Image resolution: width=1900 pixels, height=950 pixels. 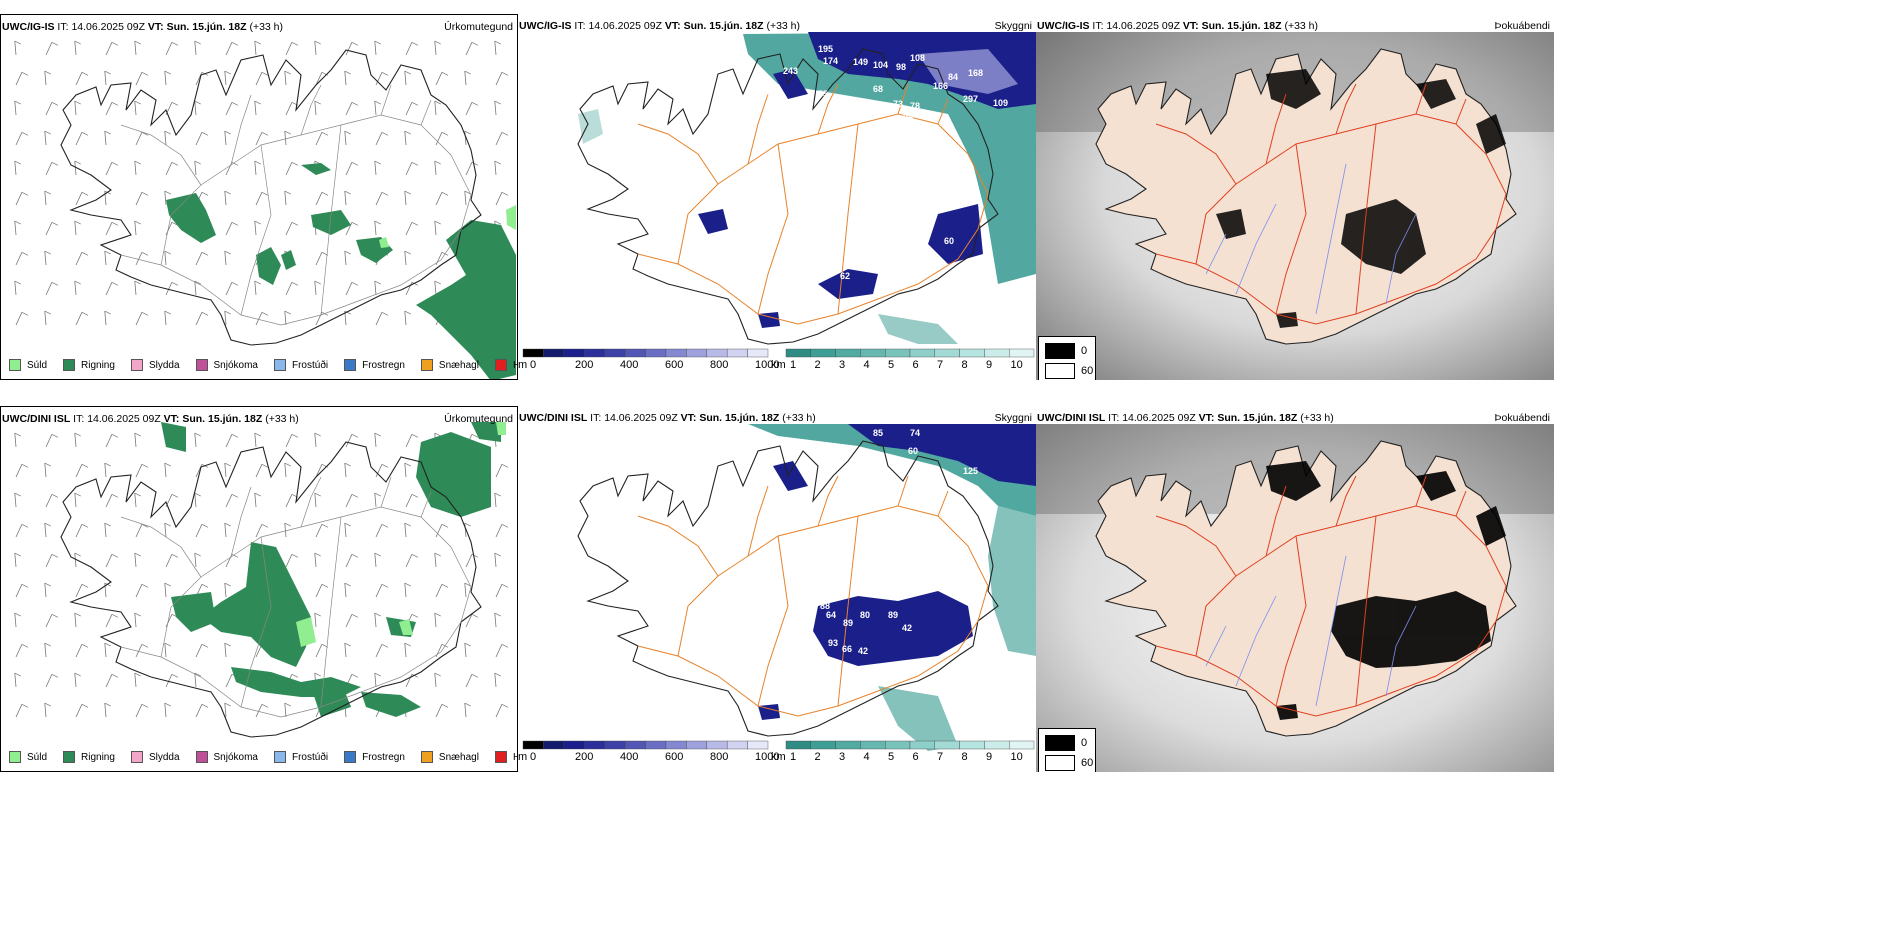 I want to click on rain-areas, so click(x=331, y=569).